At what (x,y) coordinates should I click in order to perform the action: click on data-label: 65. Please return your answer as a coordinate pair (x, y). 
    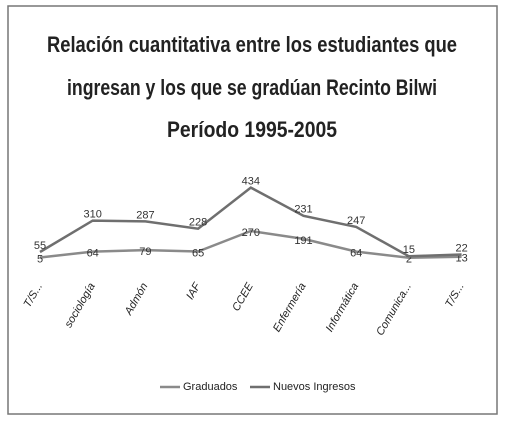
    Looking at the image, I should click on (198, 253).